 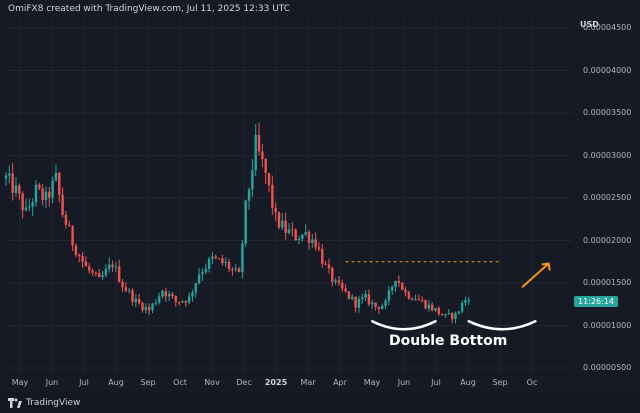 I want to click on x-tick-label: Apr, so click(x=340, y=382).